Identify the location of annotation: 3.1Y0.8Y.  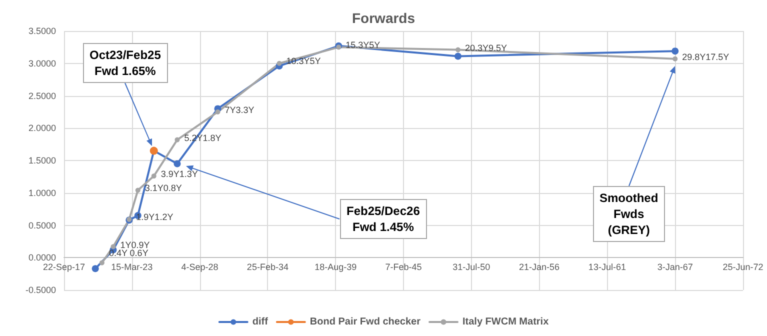
(163, 188).